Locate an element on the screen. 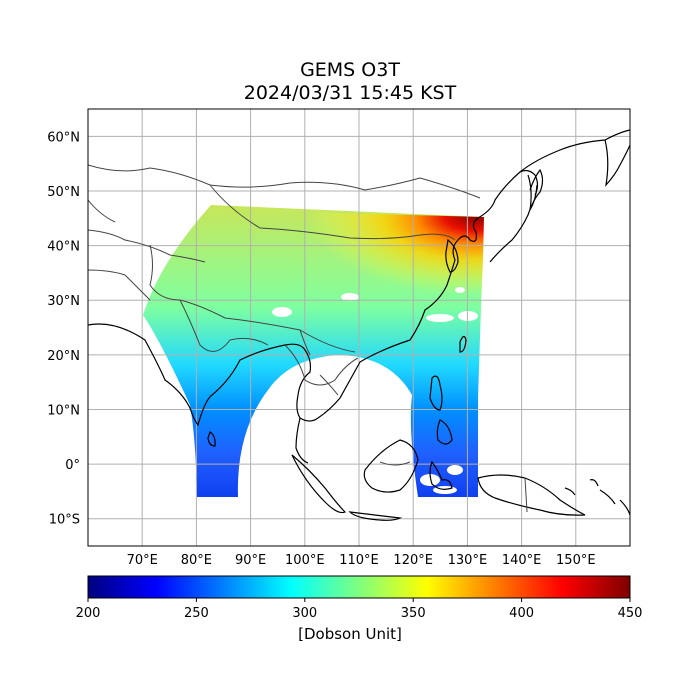 The image size is (700, 700). colorbar-ticks: 200 250 300 350 400 450 is located at coordinates (359, 609).